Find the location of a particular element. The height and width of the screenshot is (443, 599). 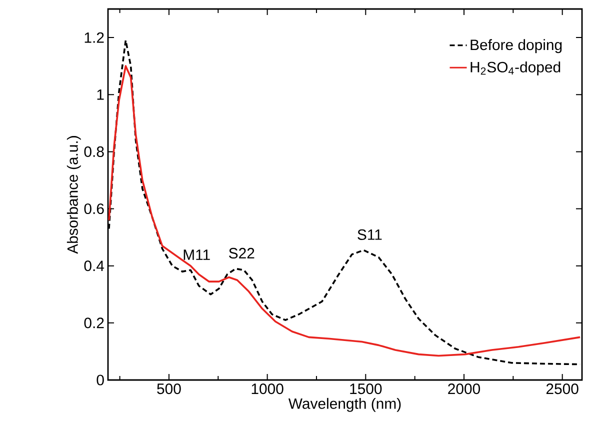

y-tick-label: 0 is located at coordinates (100, 380).